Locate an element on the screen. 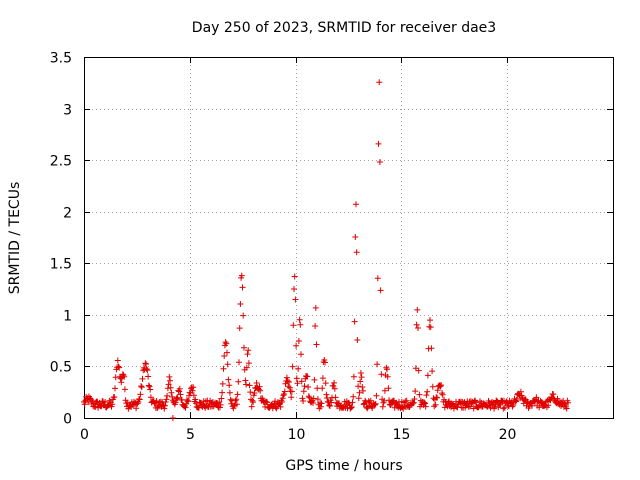  y-tick-label: 1 is located at coordinates (67, 317).